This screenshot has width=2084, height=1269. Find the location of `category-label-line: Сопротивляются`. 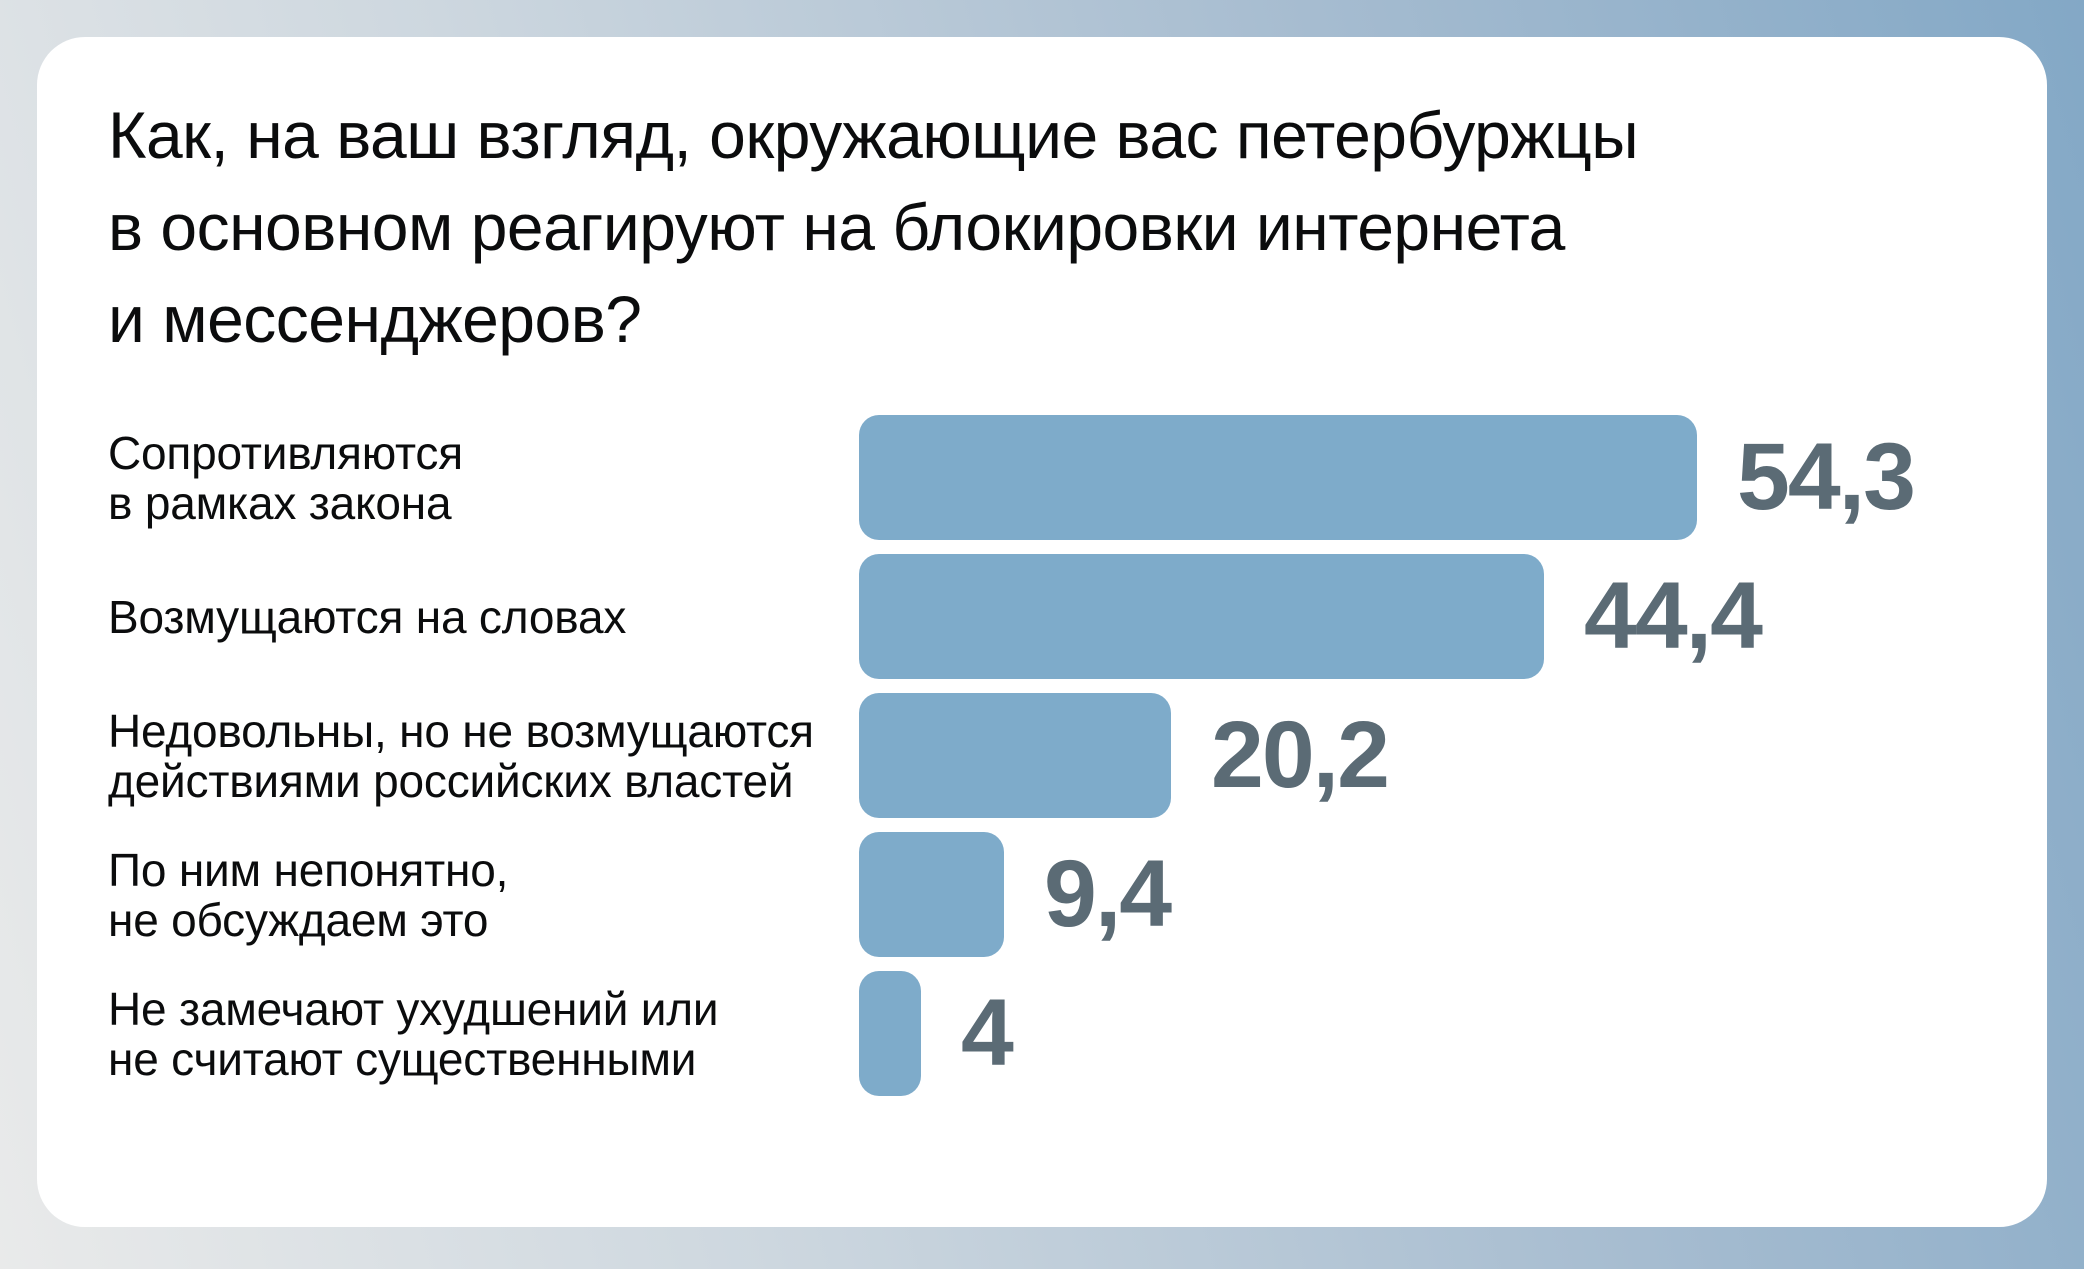

category-label-line: Сопротивляются is located at coordinates (285, 452).